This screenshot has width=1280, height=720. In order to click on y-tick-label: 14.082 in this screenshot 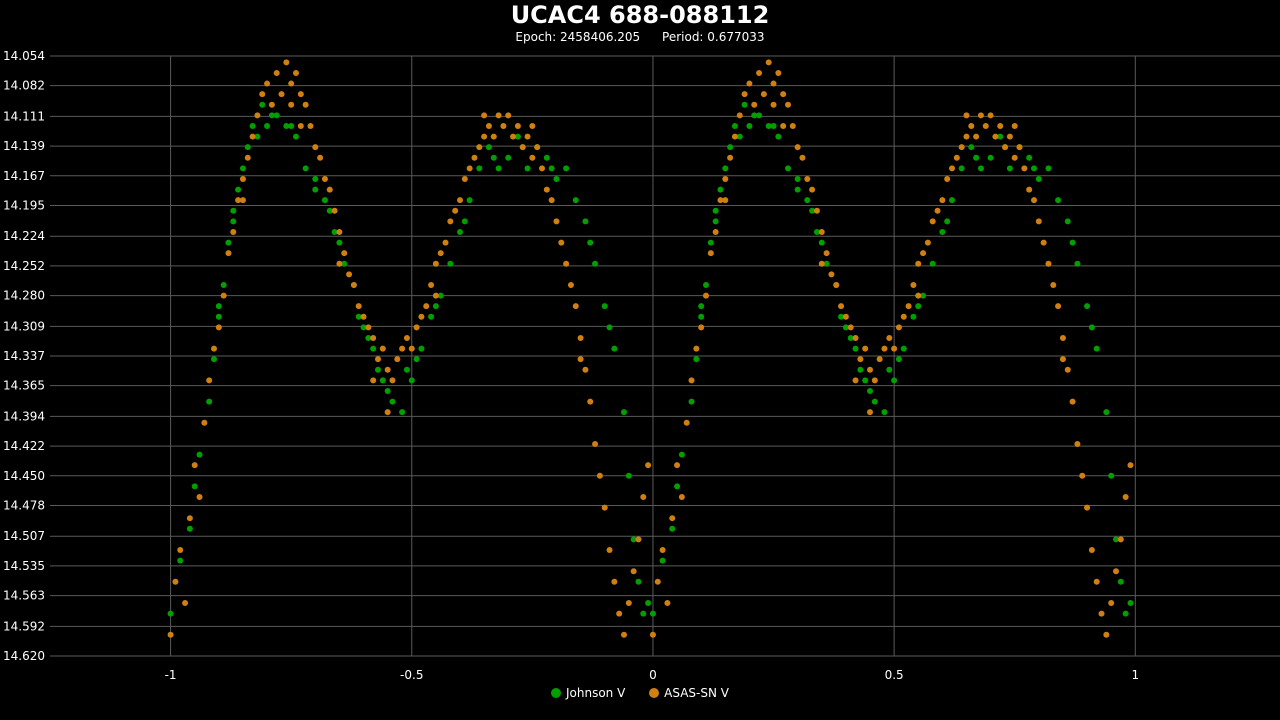, I will do `click(24, 86)`.